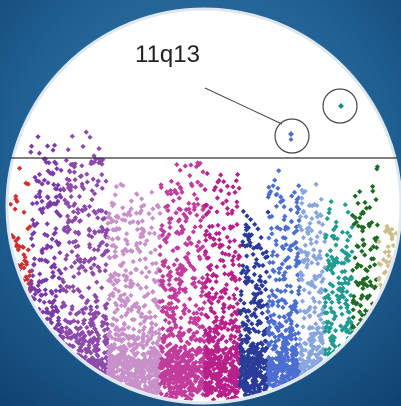 This screenshot has width=401, height=406. What do you see at coordinates (167, 54) in the screenshot?
I see `annotation: 11q13` at bounding box center [167, 54].